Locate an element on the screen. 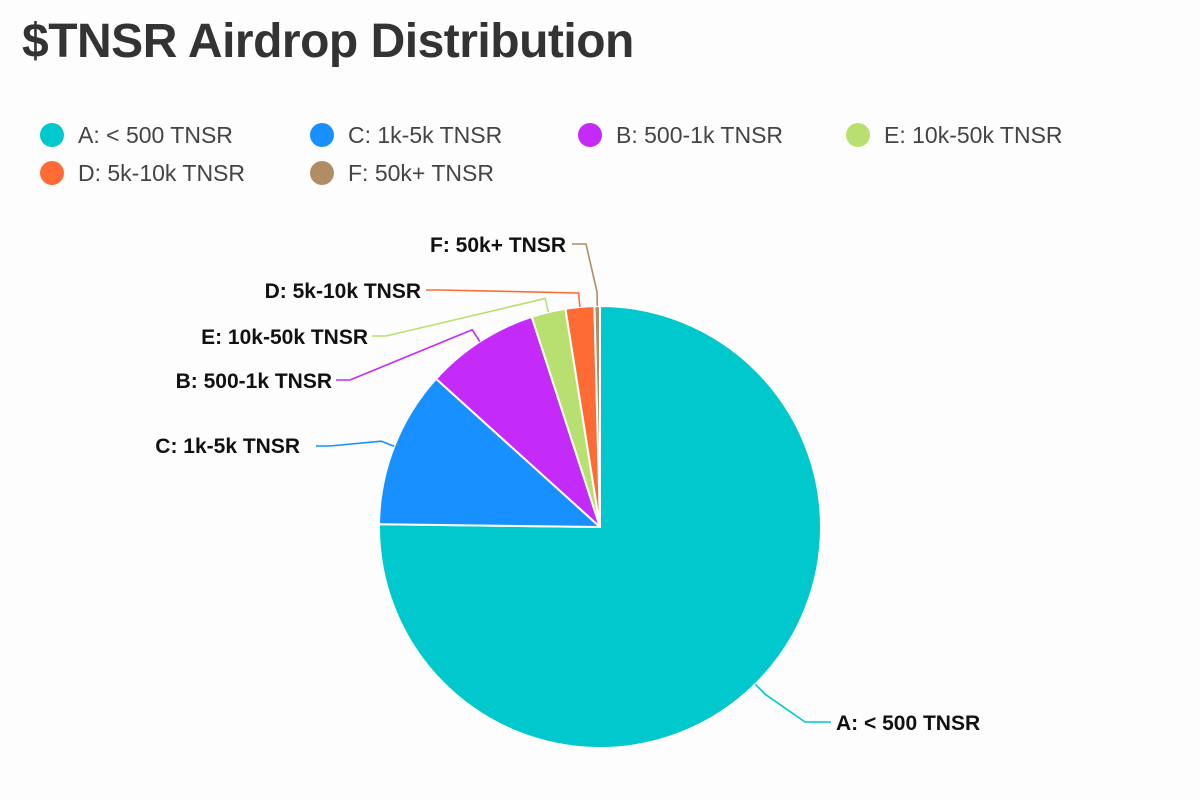 This screenshot has width=1200, height=800. legend-row-2: D: 5k-10k TNSR F: 50k+ TNSR is located at coordinates (610, 173).